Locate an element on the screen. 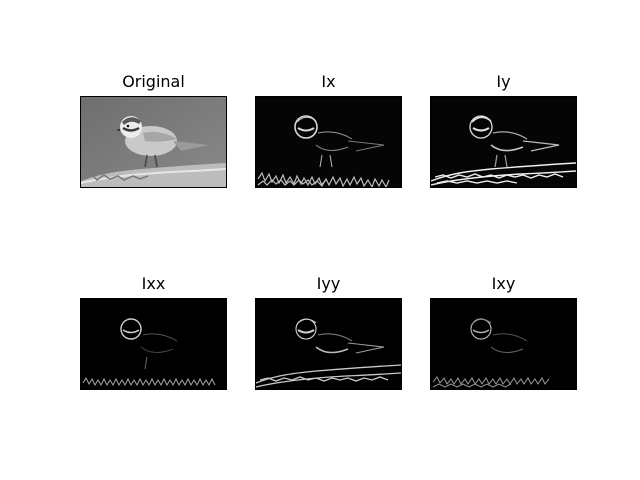 This screenshot has width=640, height=480. ixx-image is located at coordinates (153, 344).